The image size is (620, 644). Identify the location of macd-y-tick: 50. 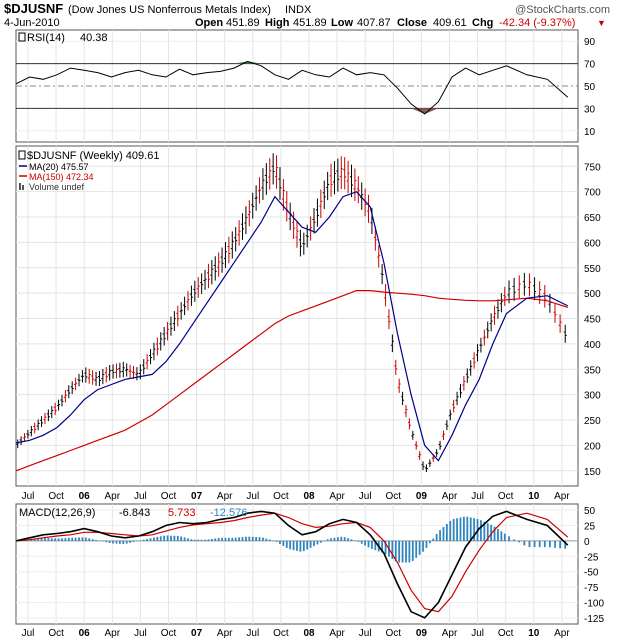
(590, 511).